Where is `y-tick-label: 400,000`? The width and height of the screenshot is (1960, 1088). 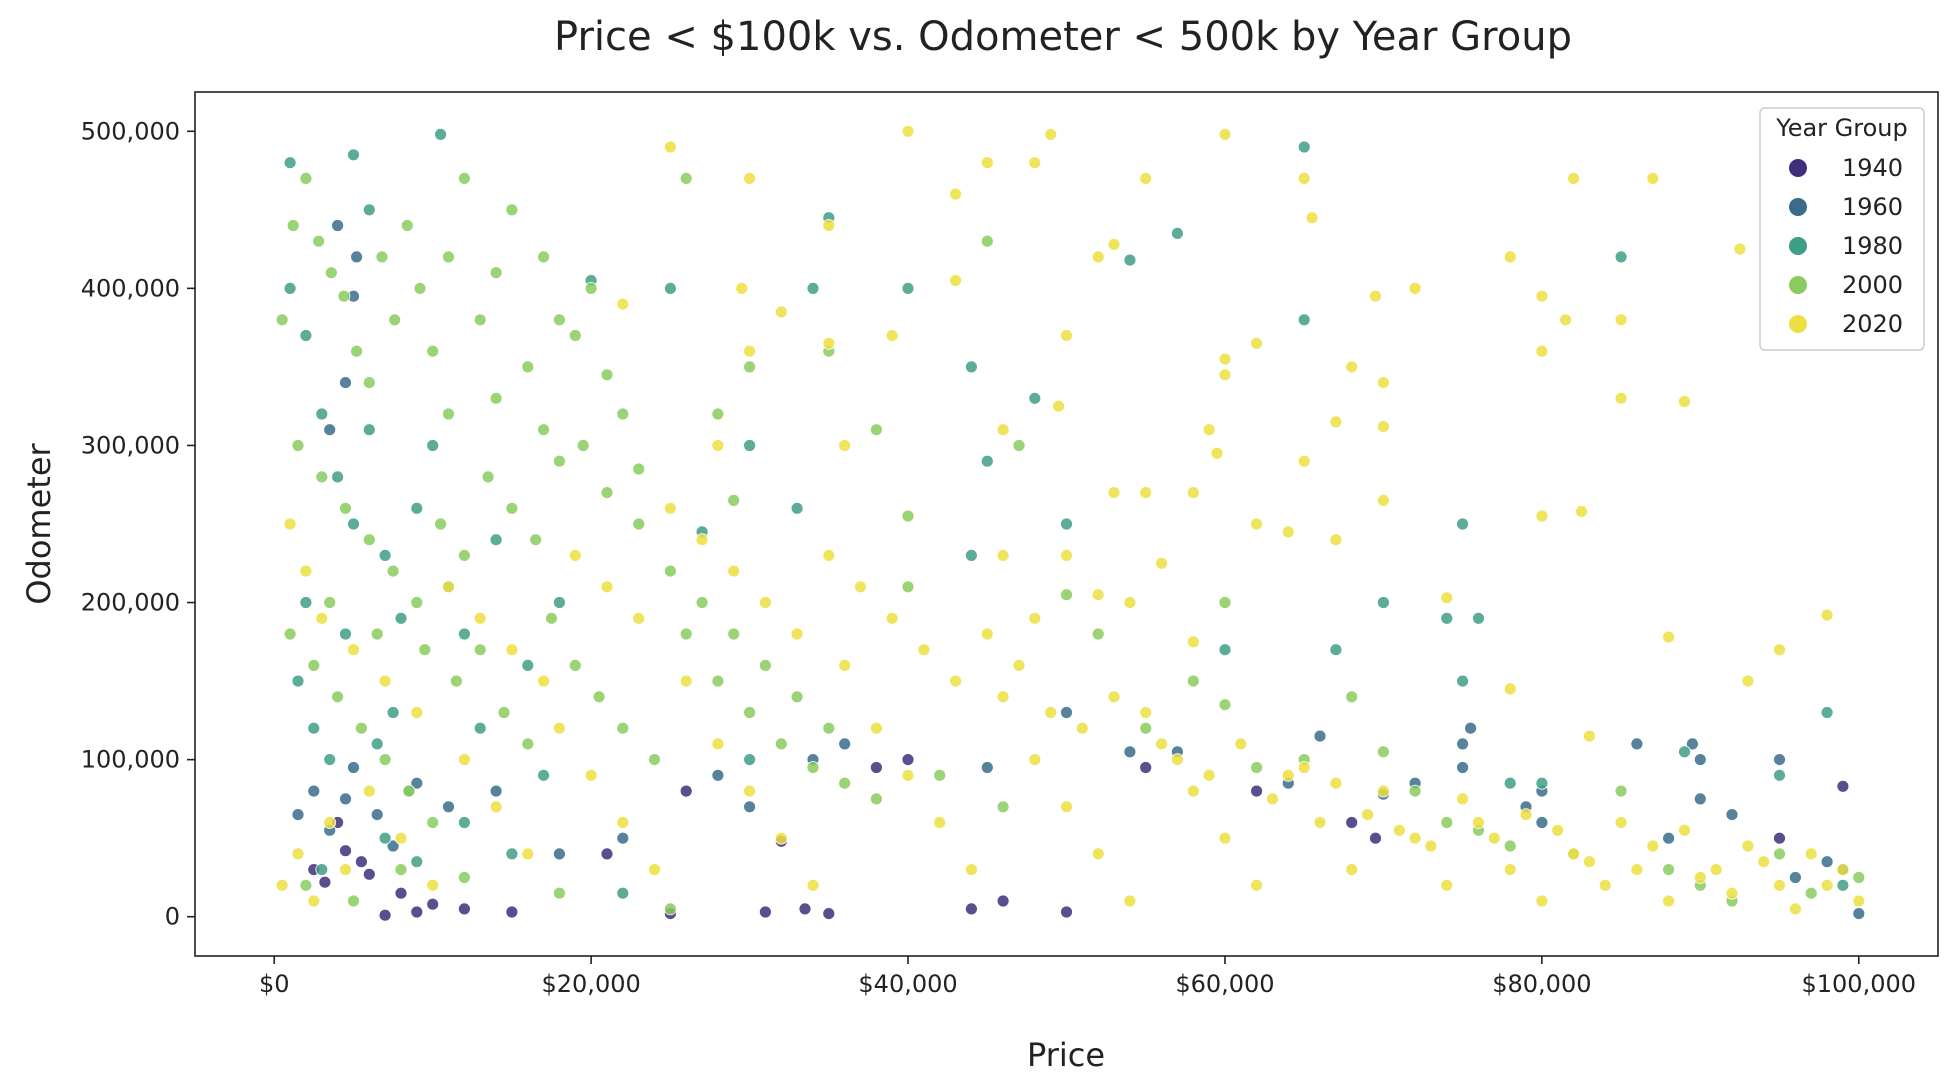 y-tick-label: 400,000 is located at coordinates (130, 288).